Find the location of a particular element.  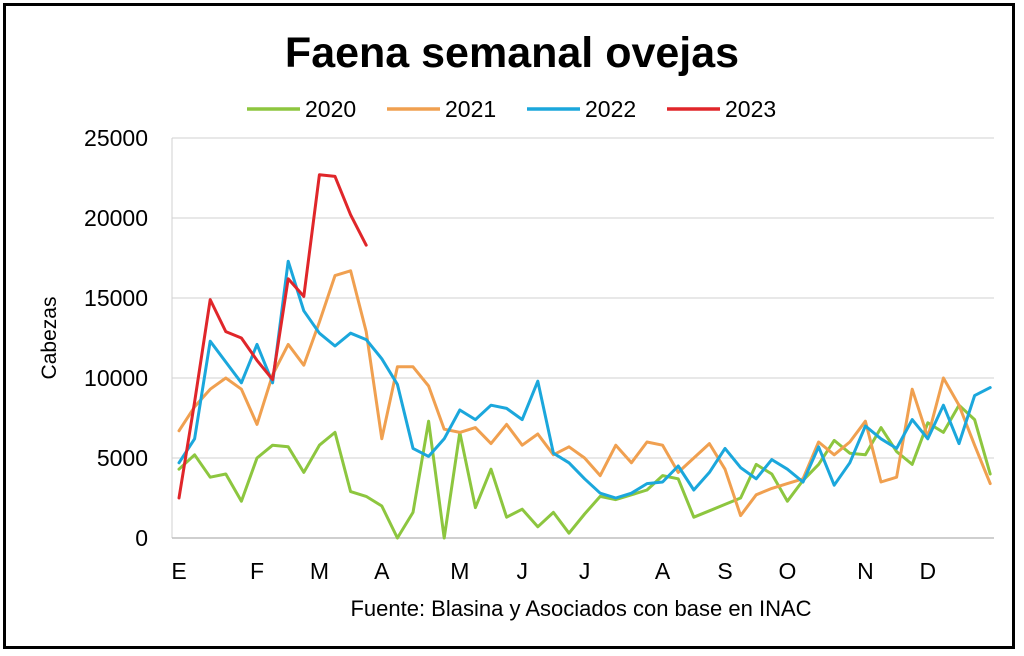

x-tick-label: O is located at coordinates (787, 571).